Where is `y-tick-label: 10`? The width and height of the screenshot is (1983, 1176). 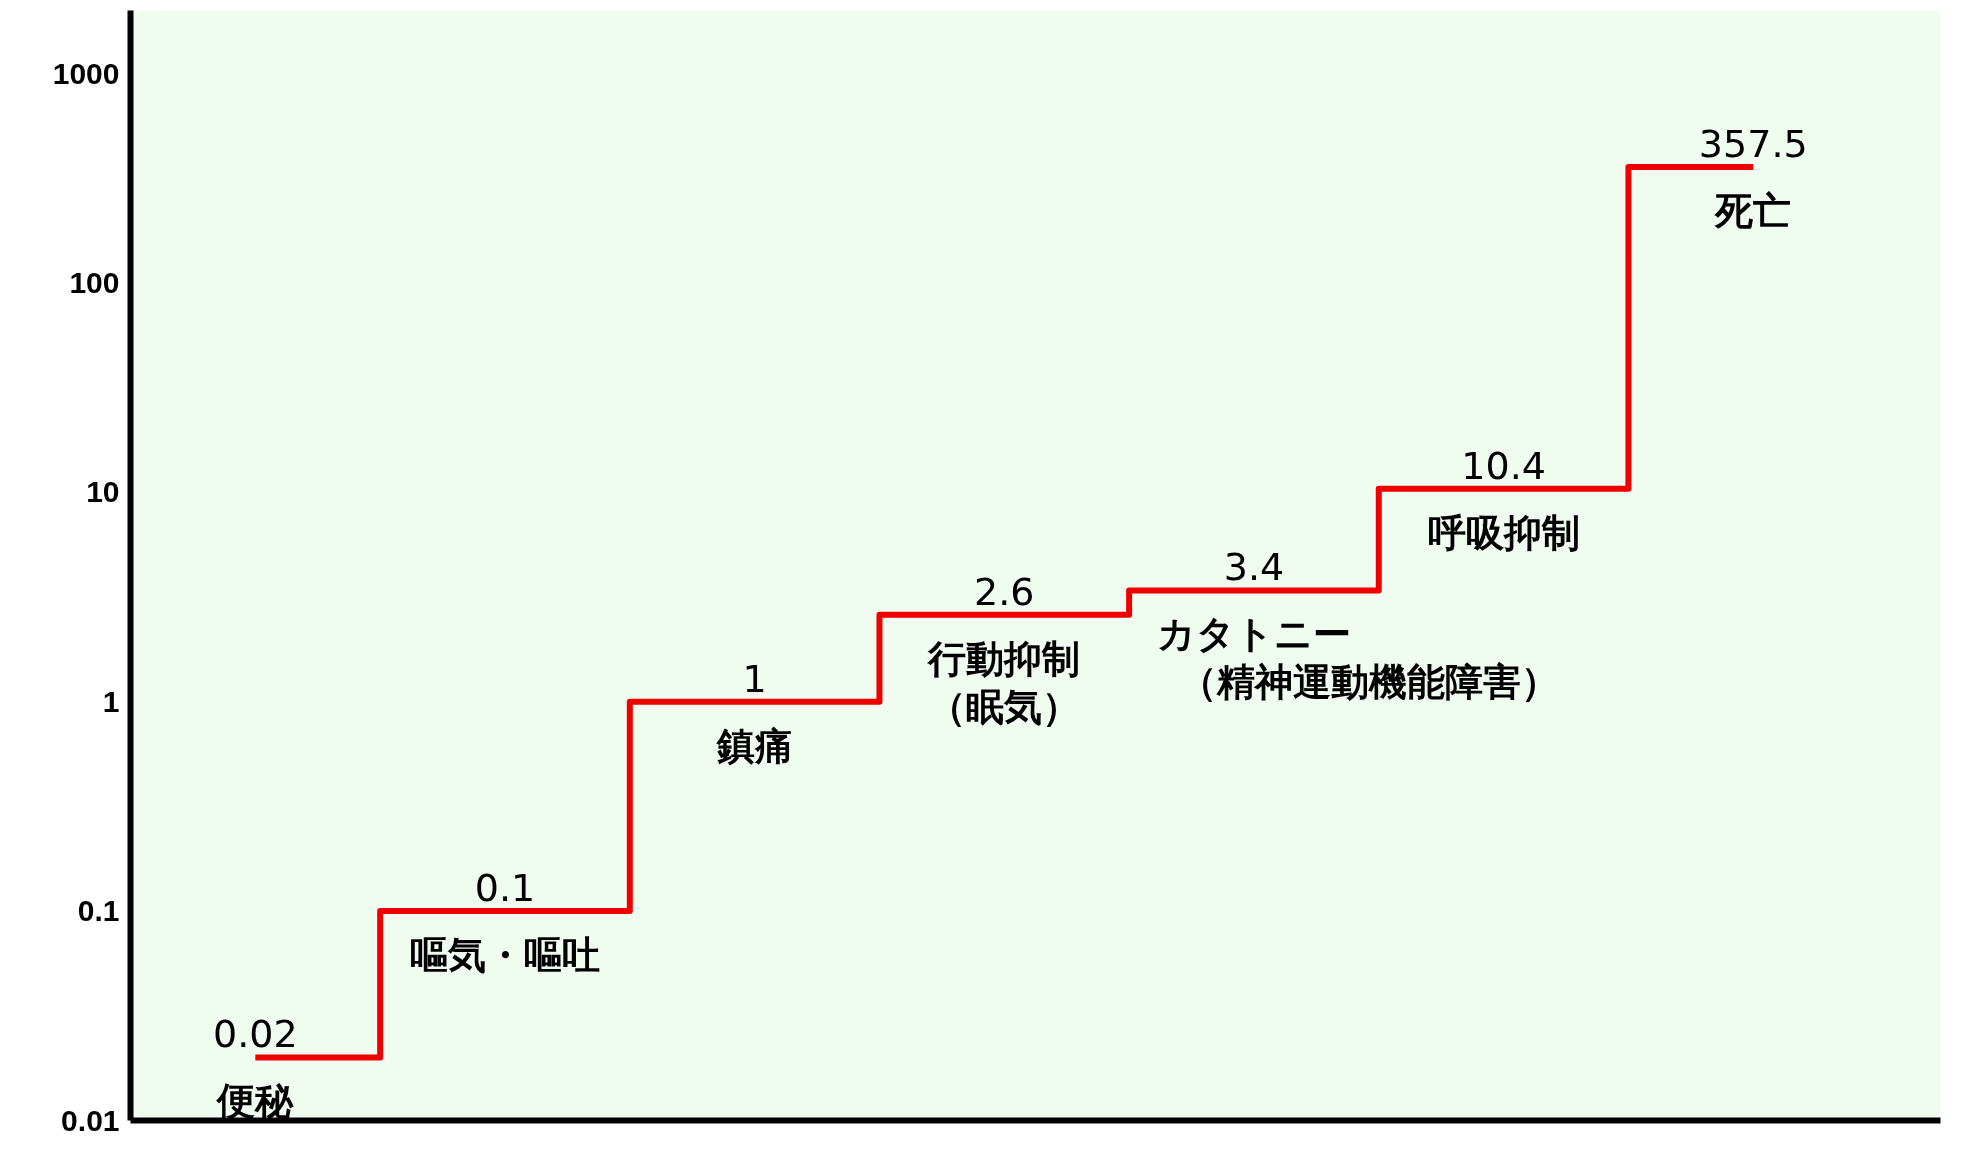
y-tick-label: 10 is located at coordinates (103, 492).